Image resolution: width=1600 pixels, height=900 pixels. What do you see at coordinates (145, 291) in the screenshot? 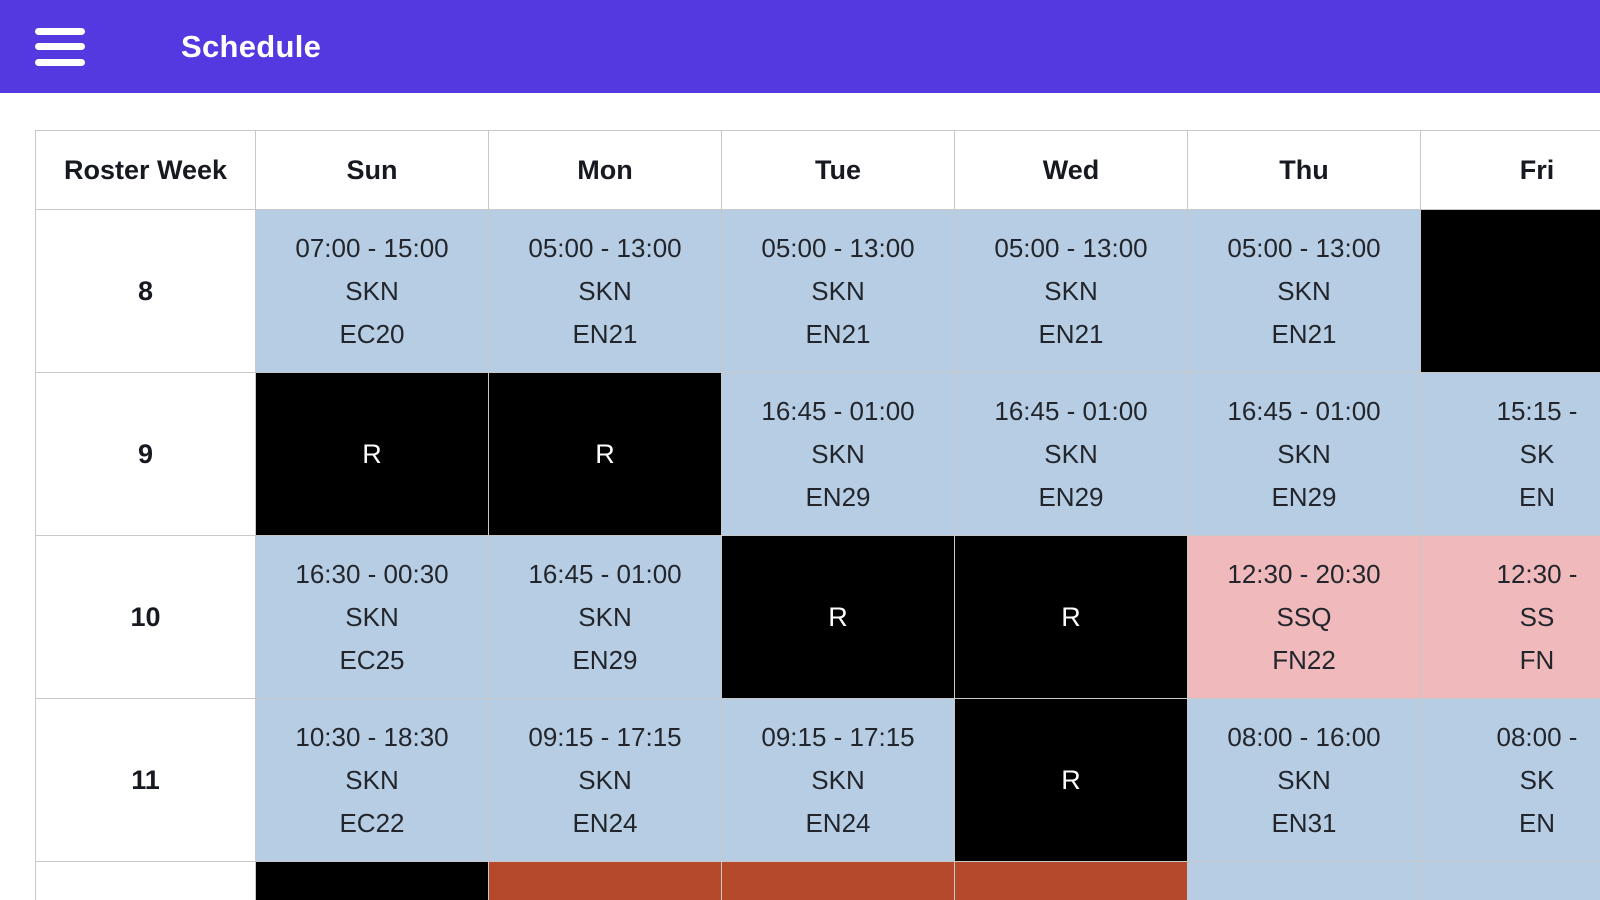
I see `week-number-cell: 8` at bounding box center [145, 291].